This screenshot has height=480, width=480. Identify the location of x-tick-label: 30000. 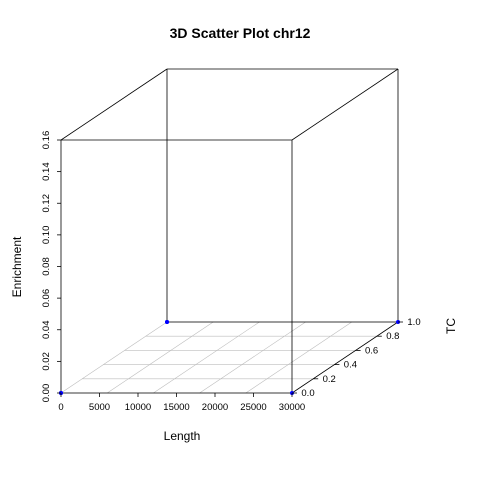
(292, 407).